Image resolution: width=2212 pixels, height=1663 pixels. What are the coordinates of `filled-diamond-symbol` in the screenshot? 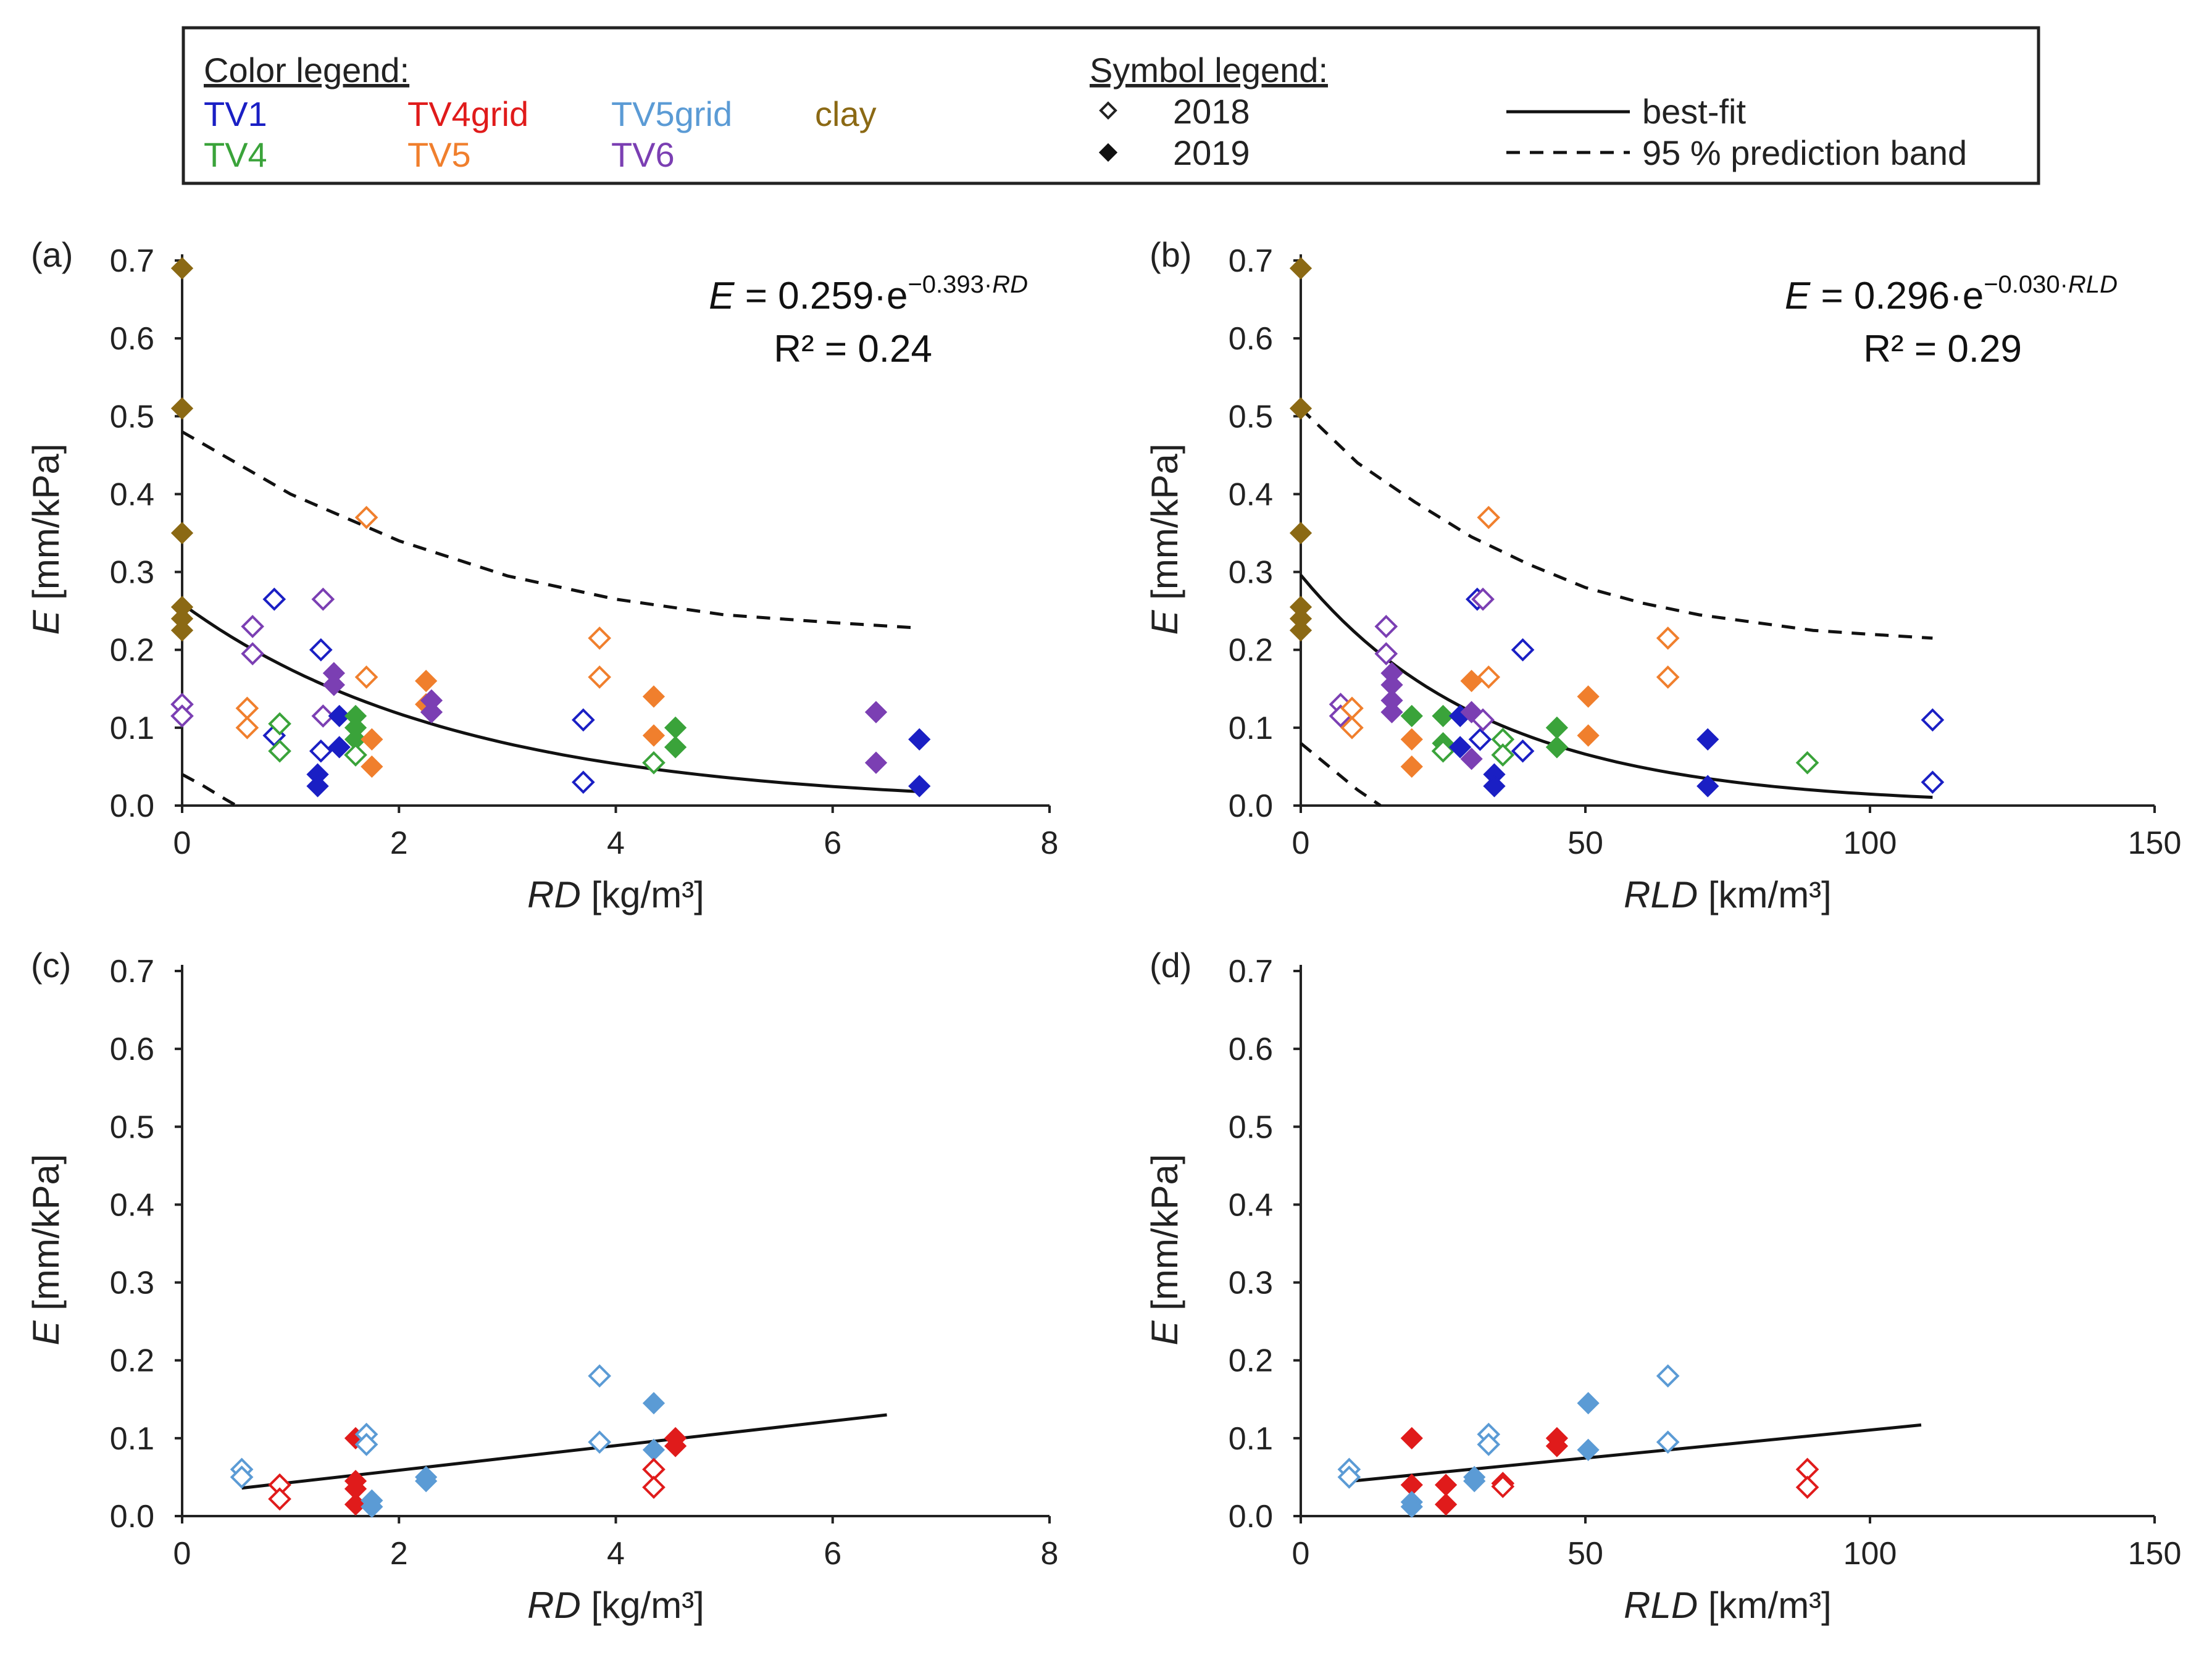 It's located at (1108, 152).